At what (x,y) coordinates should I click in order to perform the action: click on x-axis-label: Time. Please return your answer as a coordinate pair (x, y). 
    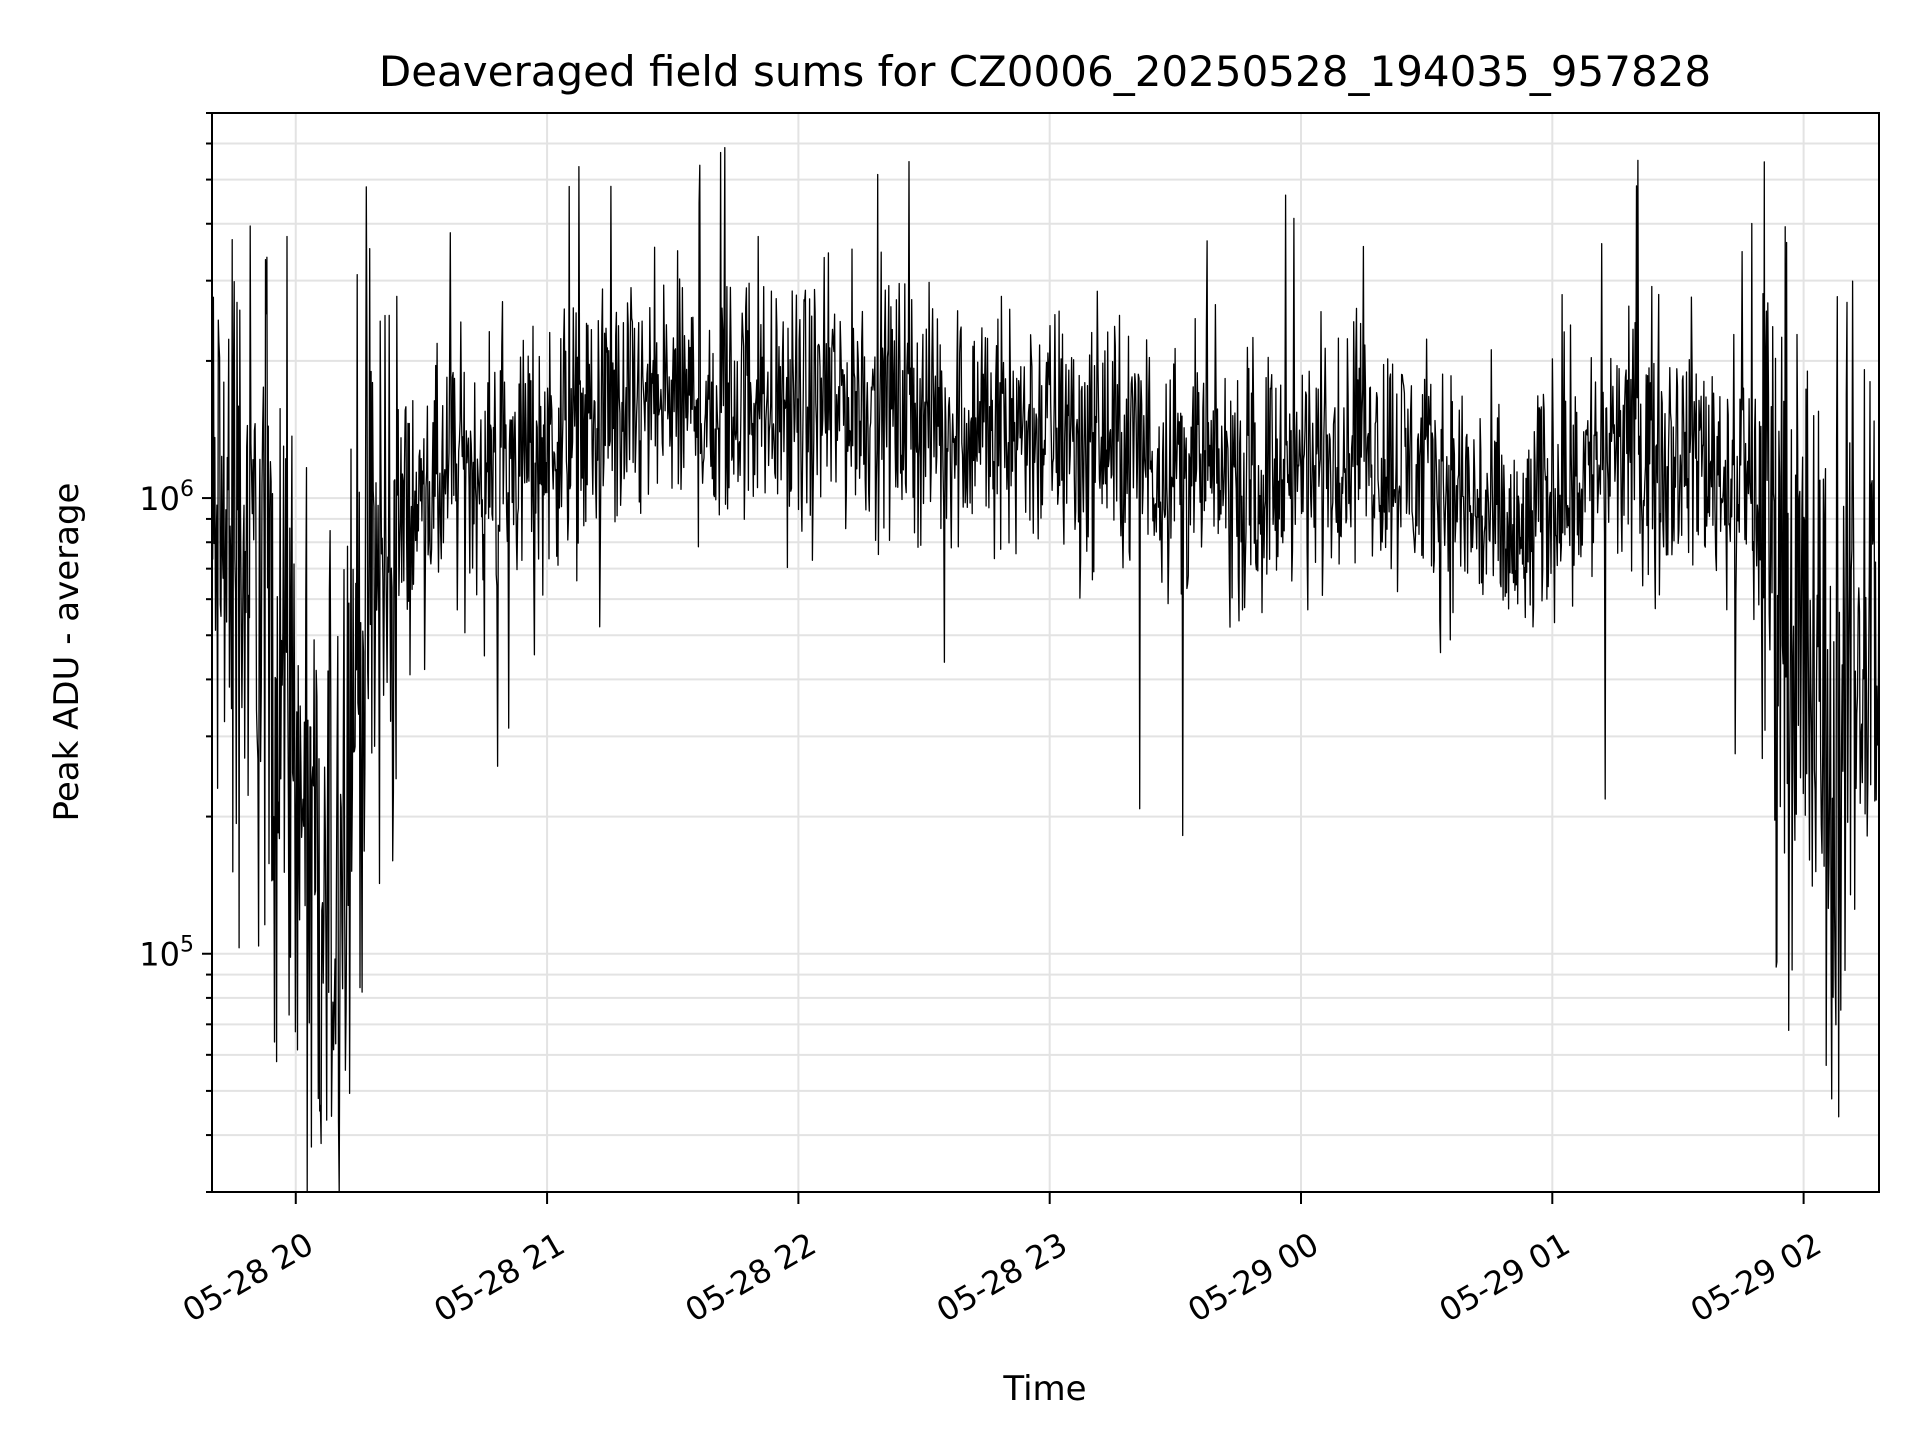
    Looking at the image, I should click on (1044, 1389).